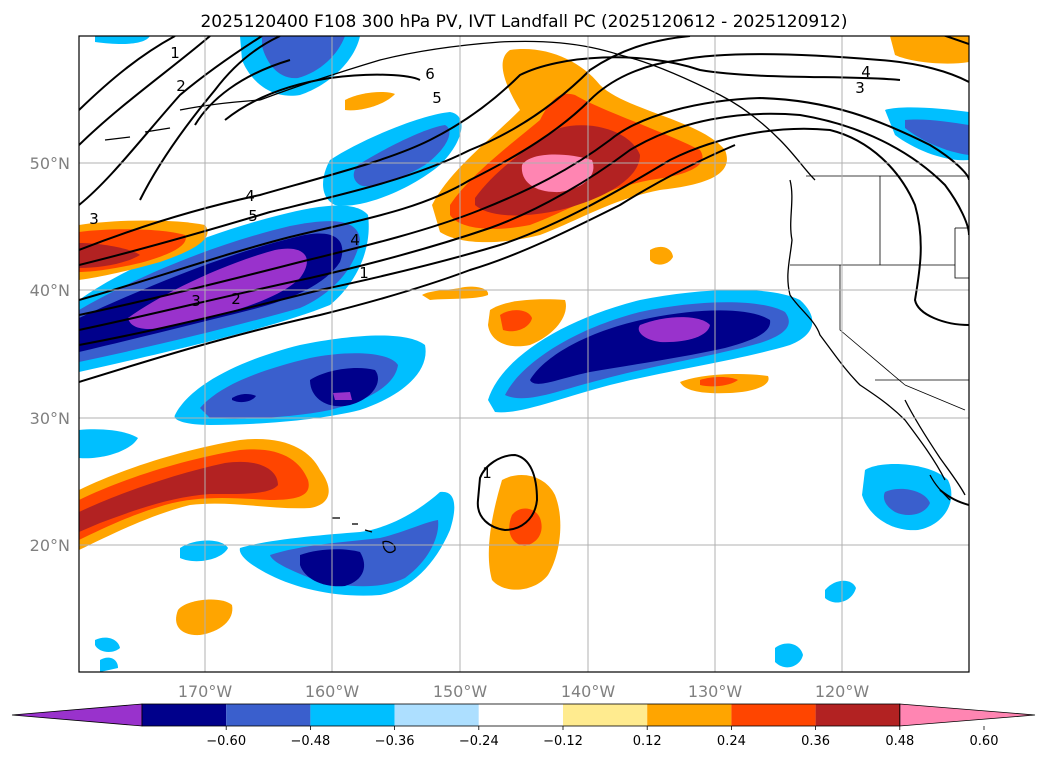  What do you see at coordinates (479, 741) in the screenshot?
I see `colorbar-tick-label: −0.24` at bounding box center [479, 741].